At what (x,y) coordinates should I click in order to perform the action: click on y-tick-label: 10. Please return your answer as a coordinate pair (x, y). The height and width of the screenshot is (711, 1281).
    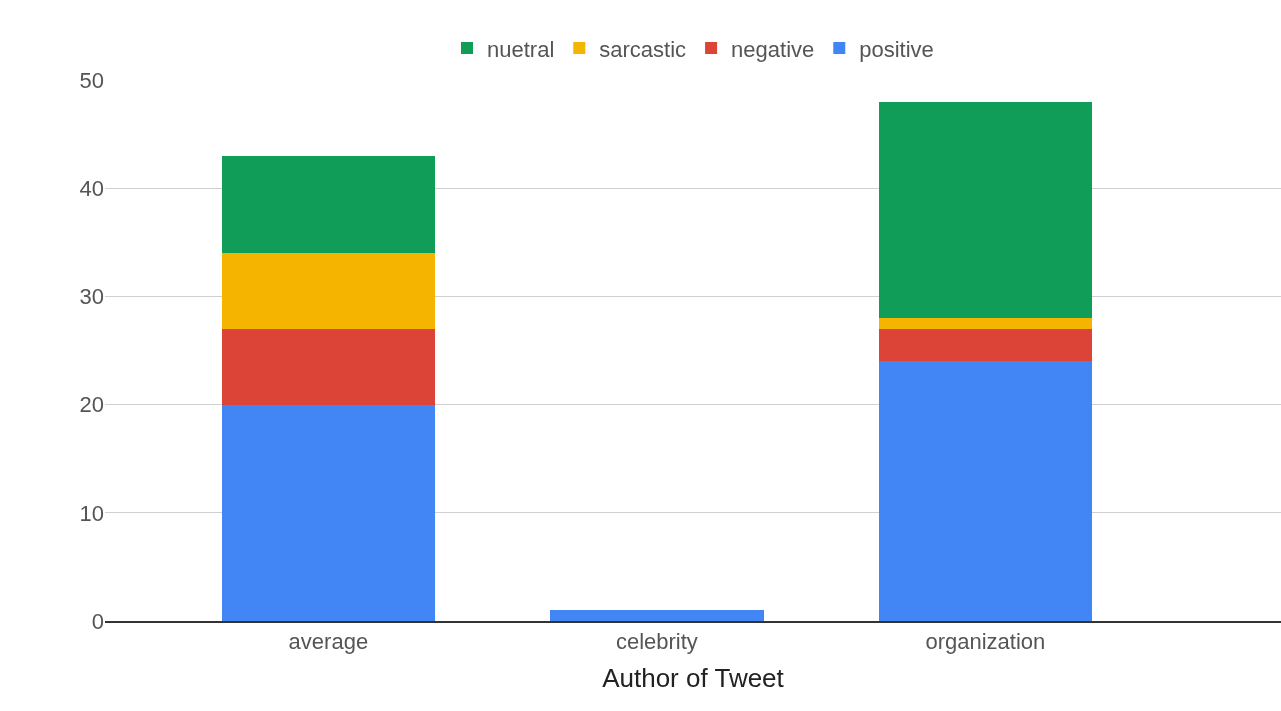
    Looking at the image, I should click on (91, 513).